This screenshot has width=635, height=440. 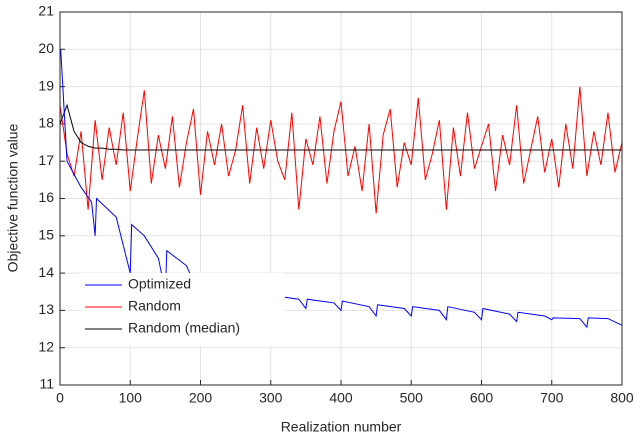 I want to click on y-tick-label: 14, so click(x=46, y=272).